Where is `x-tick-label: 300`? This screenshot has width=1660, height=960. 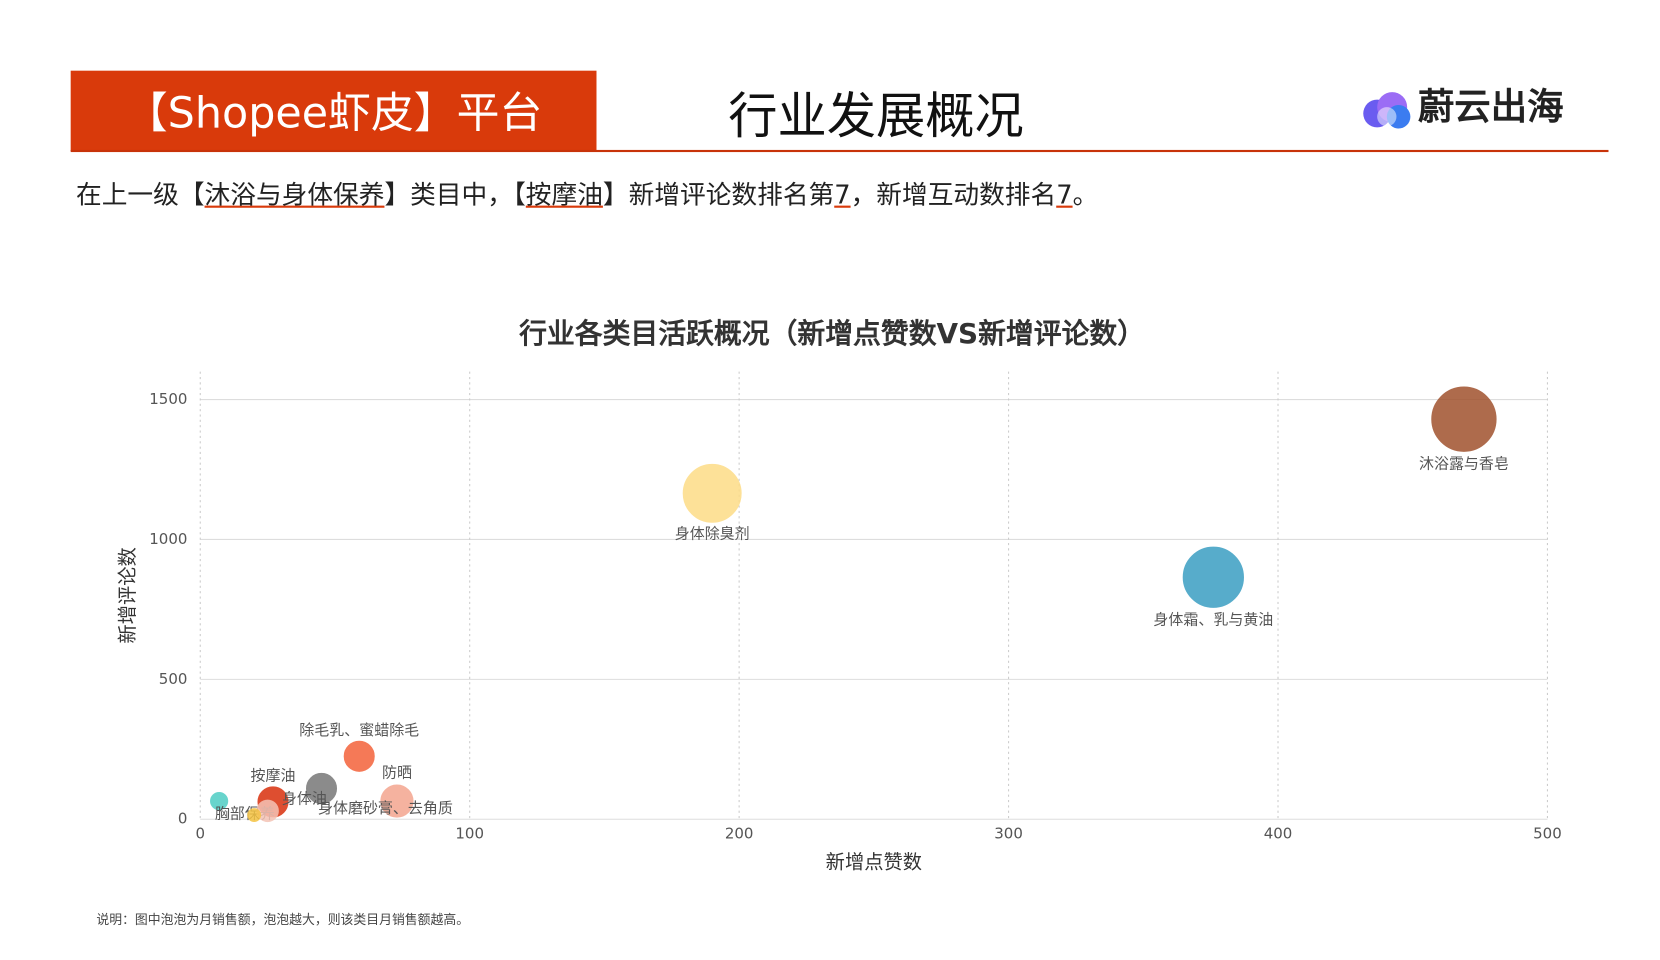
x-tick-label: 300 is located at coordinates (1008, 834).